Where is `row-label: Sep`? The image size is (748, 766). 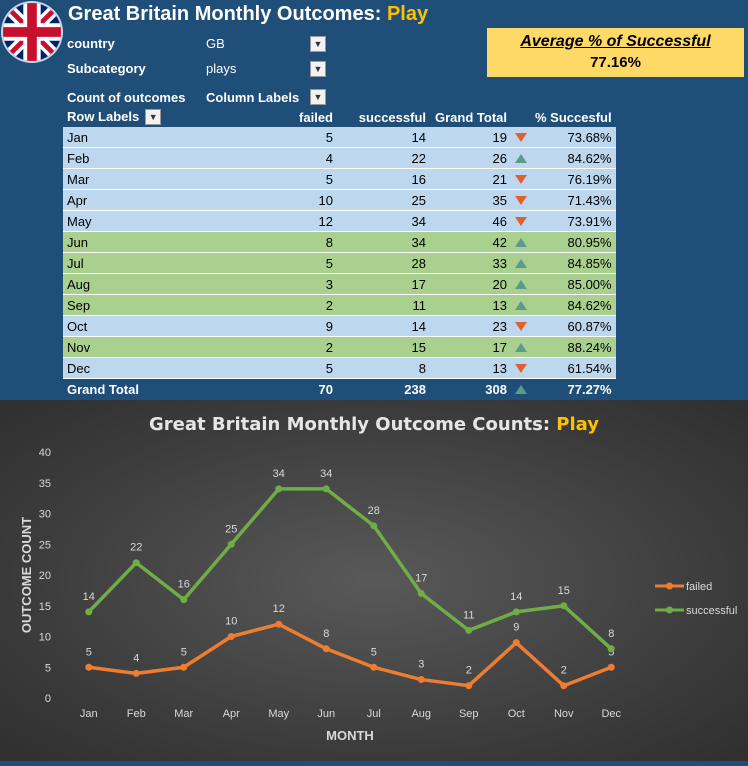 row-label: Sep is located at coordinates (153, 305).